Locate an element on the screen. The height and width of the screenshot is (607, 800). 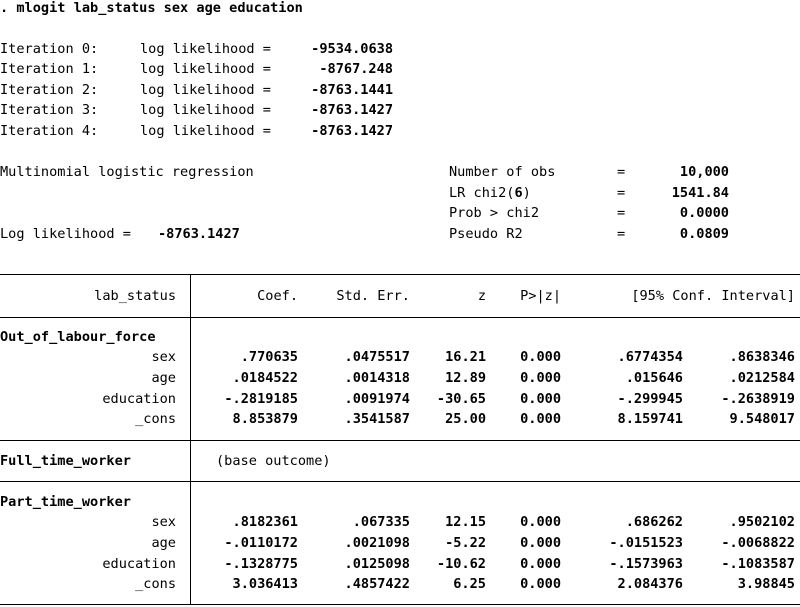
base-outcome-note: (base outcome) is located at coordinates (273, 461).